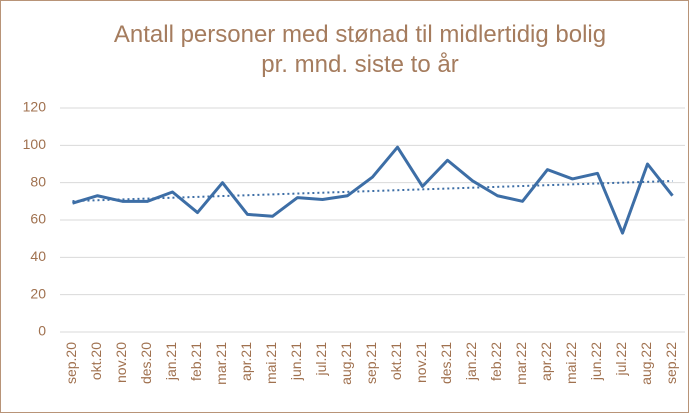 Image resolution: width=689 pixels, height=413 pixels. What do you see at coordinates (296, 361) in the screenshot?
I see `x-tick-label: jun.21` at bounding box center [296, 361].